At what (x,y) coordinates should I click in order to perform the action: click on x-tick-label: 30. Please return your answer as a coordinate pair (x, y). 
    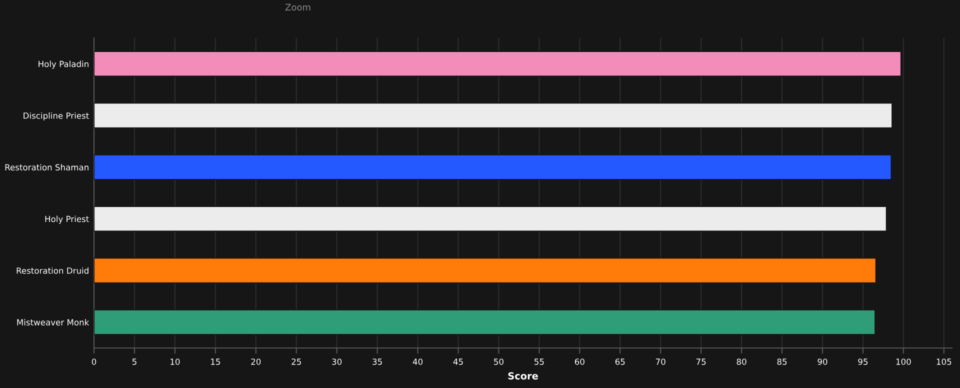
    Looking at the image, I should click on (337, 361).